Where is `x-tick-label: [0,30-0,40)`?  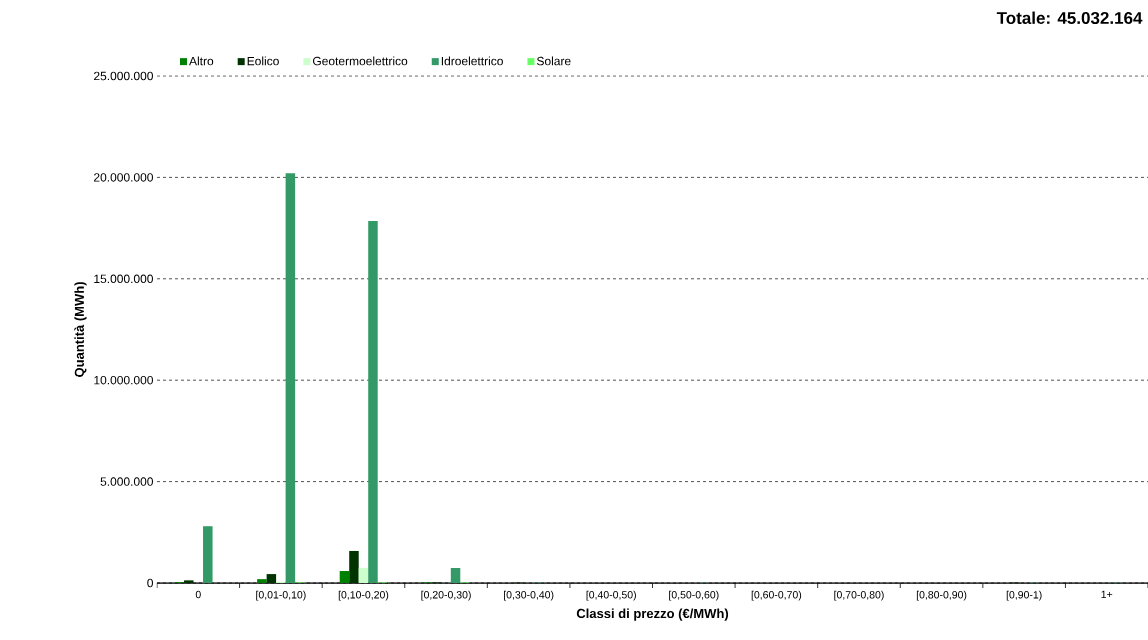 x-tick-label: [0,30-0,40) is located at coordinates (528, 595).